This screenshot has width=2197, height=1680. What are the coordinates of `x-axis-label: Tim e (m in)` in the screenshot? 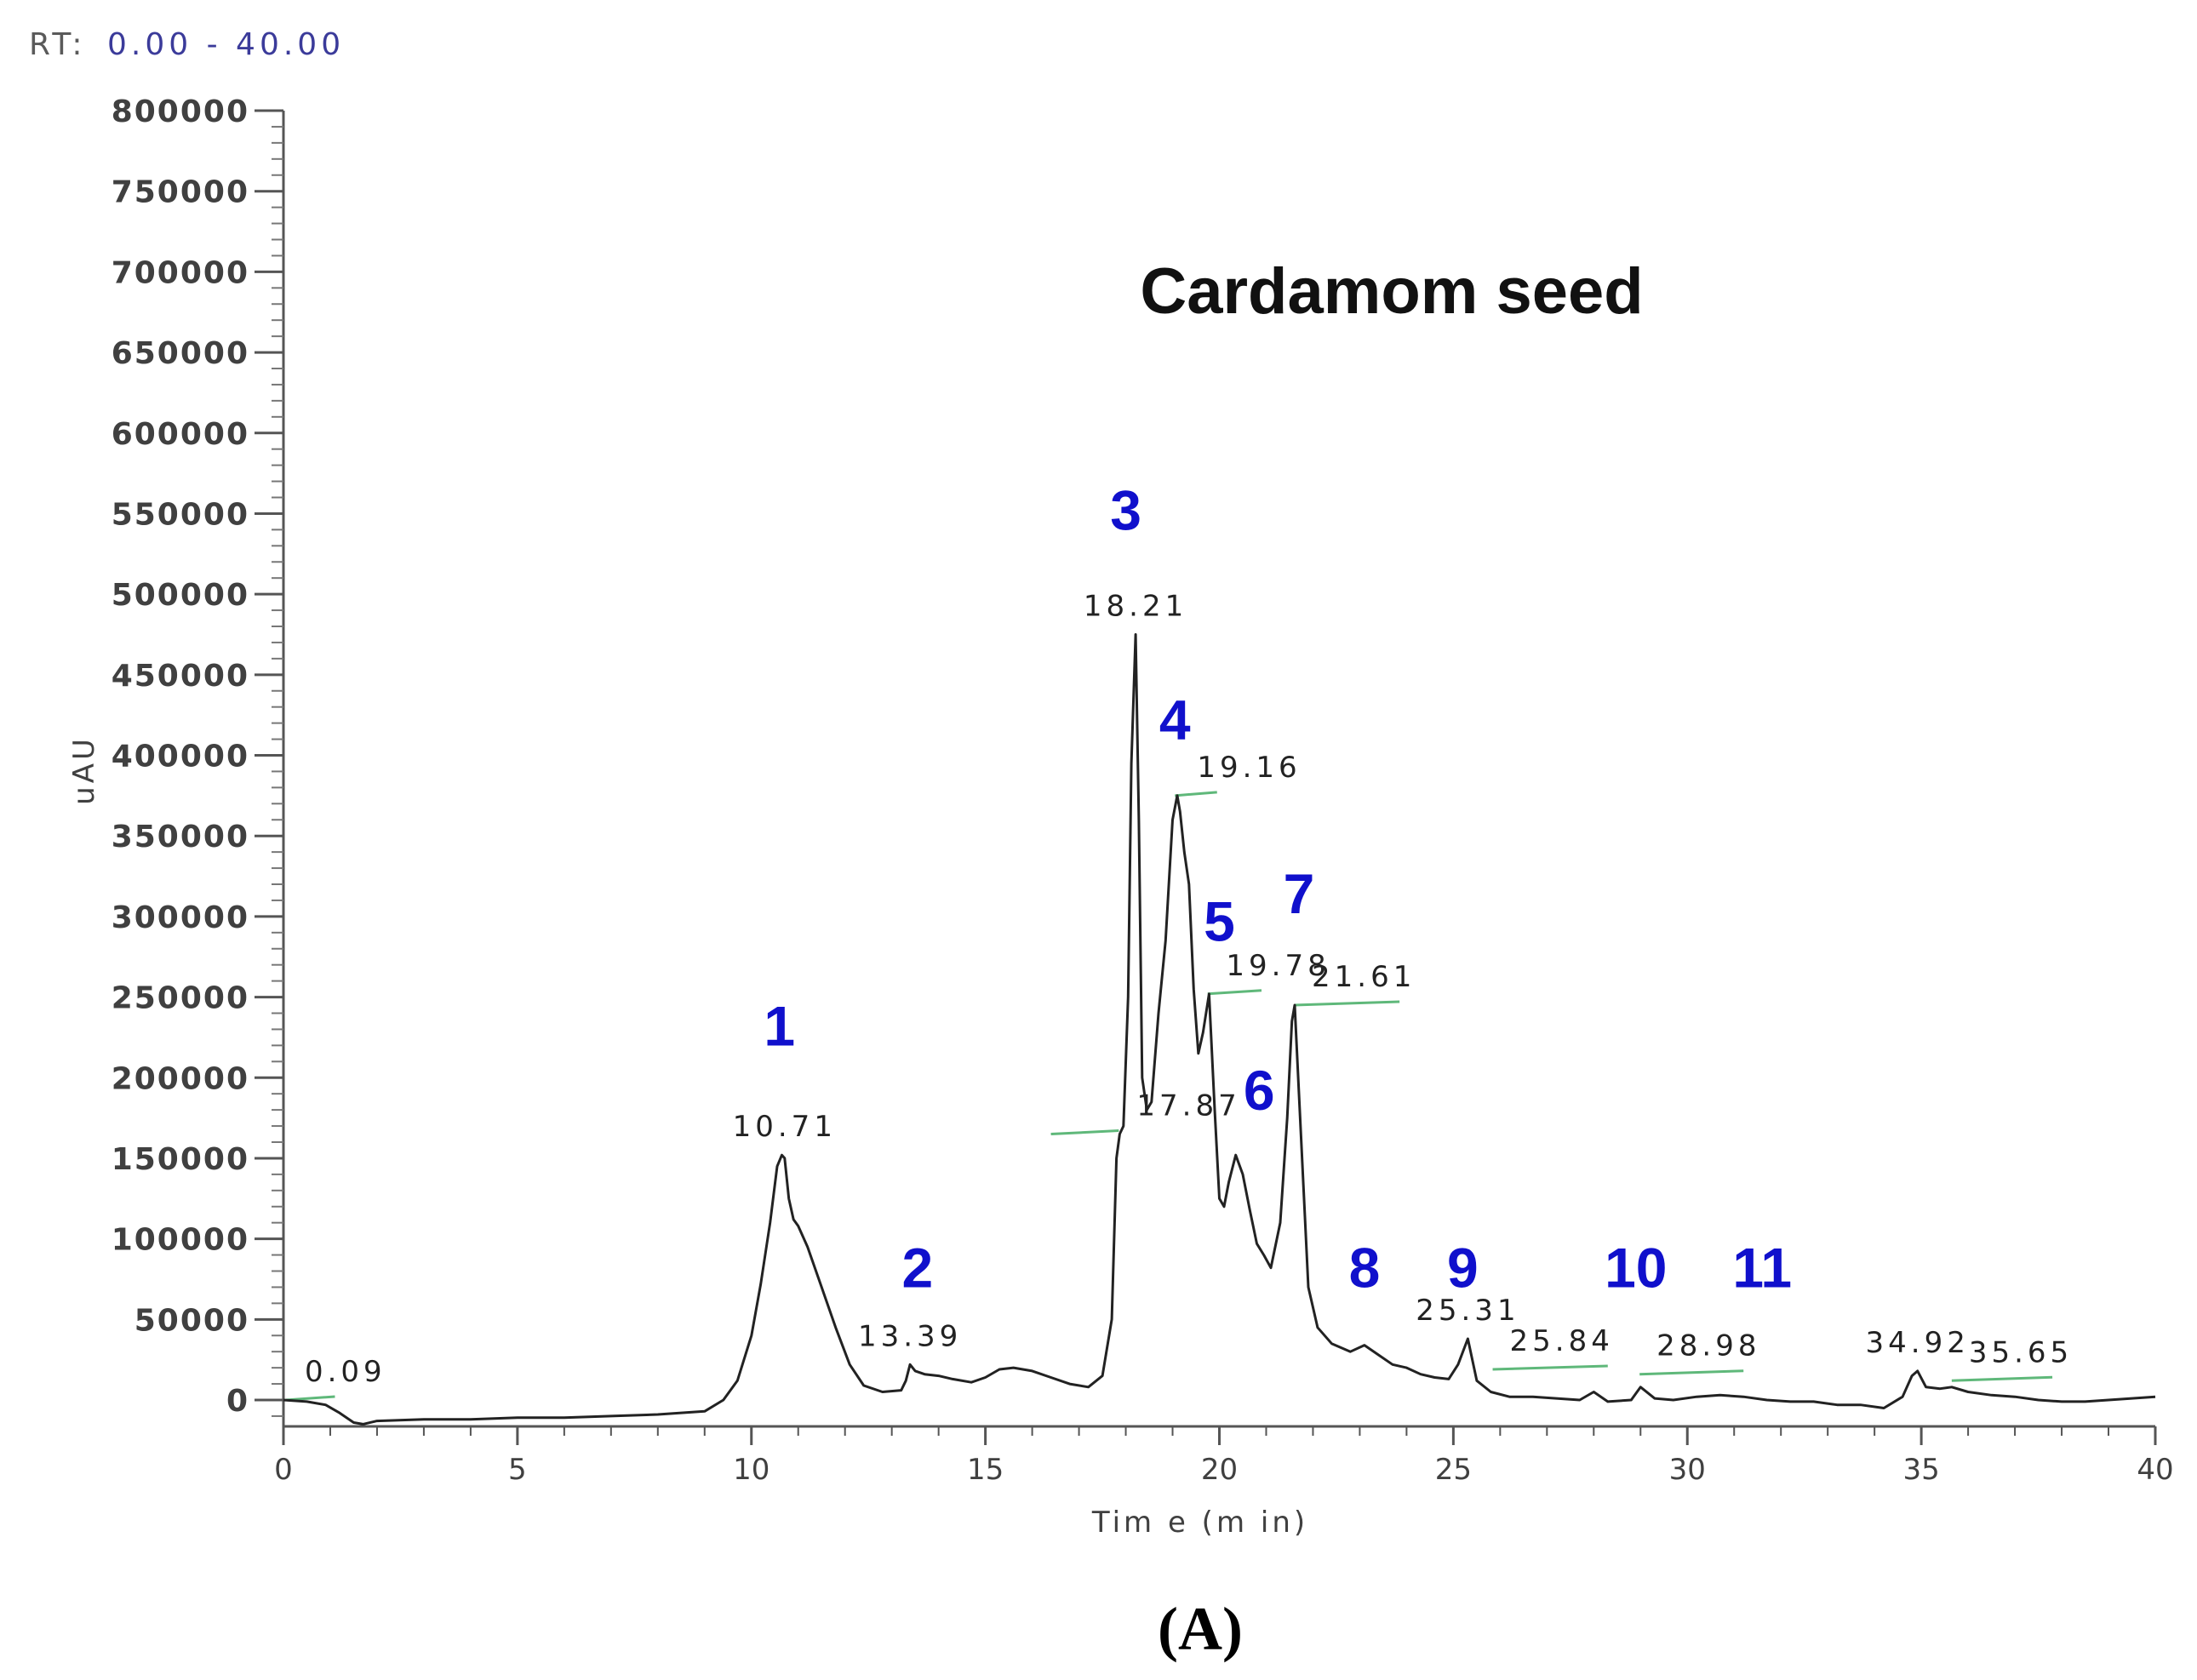 It's located at (1199, 1523).